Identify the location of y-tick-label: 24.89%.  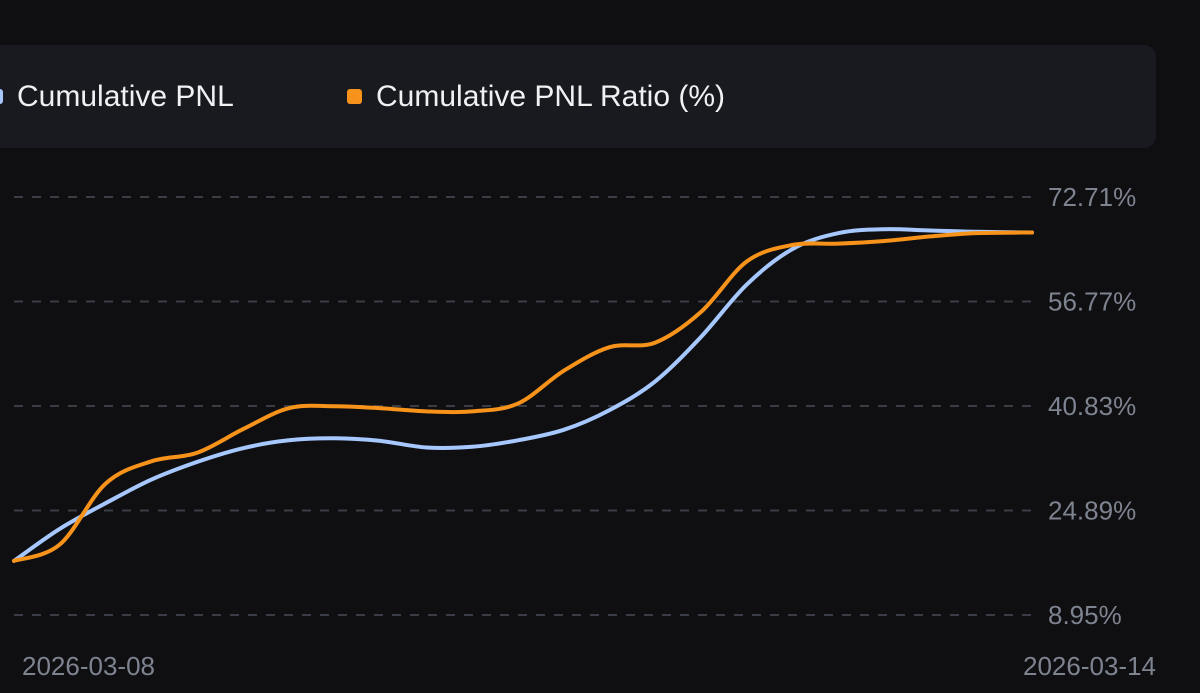
(1092, 511).